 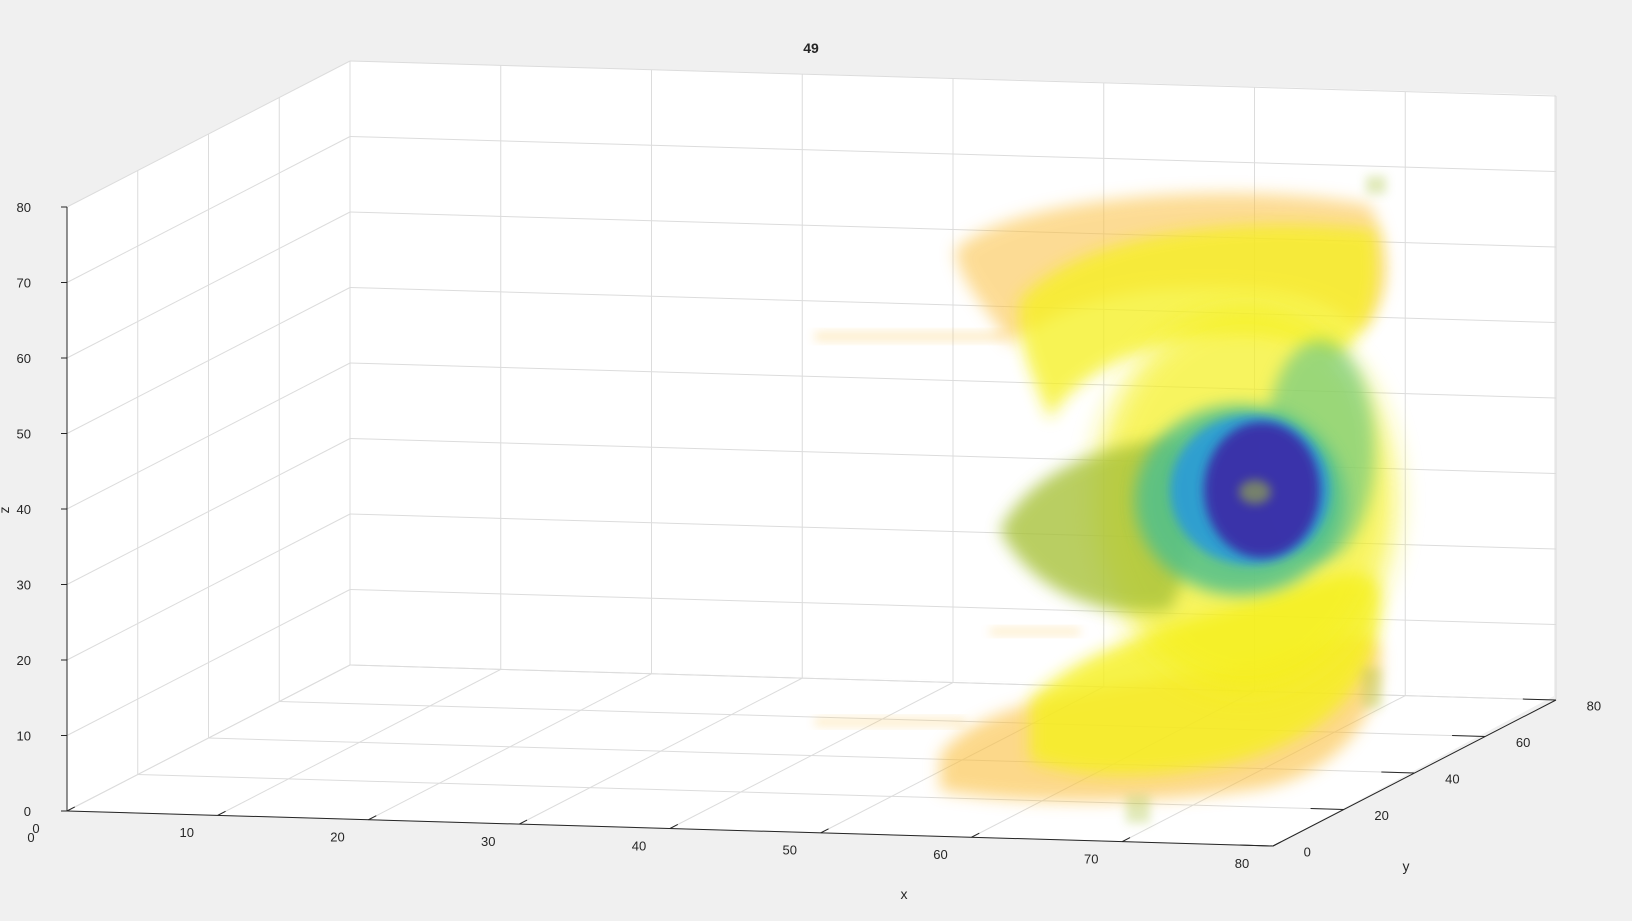 What do you see at coordinates (639, 845) in the screenshot?
I see `x-tick-label: 40` at bounding box center [639, 845].